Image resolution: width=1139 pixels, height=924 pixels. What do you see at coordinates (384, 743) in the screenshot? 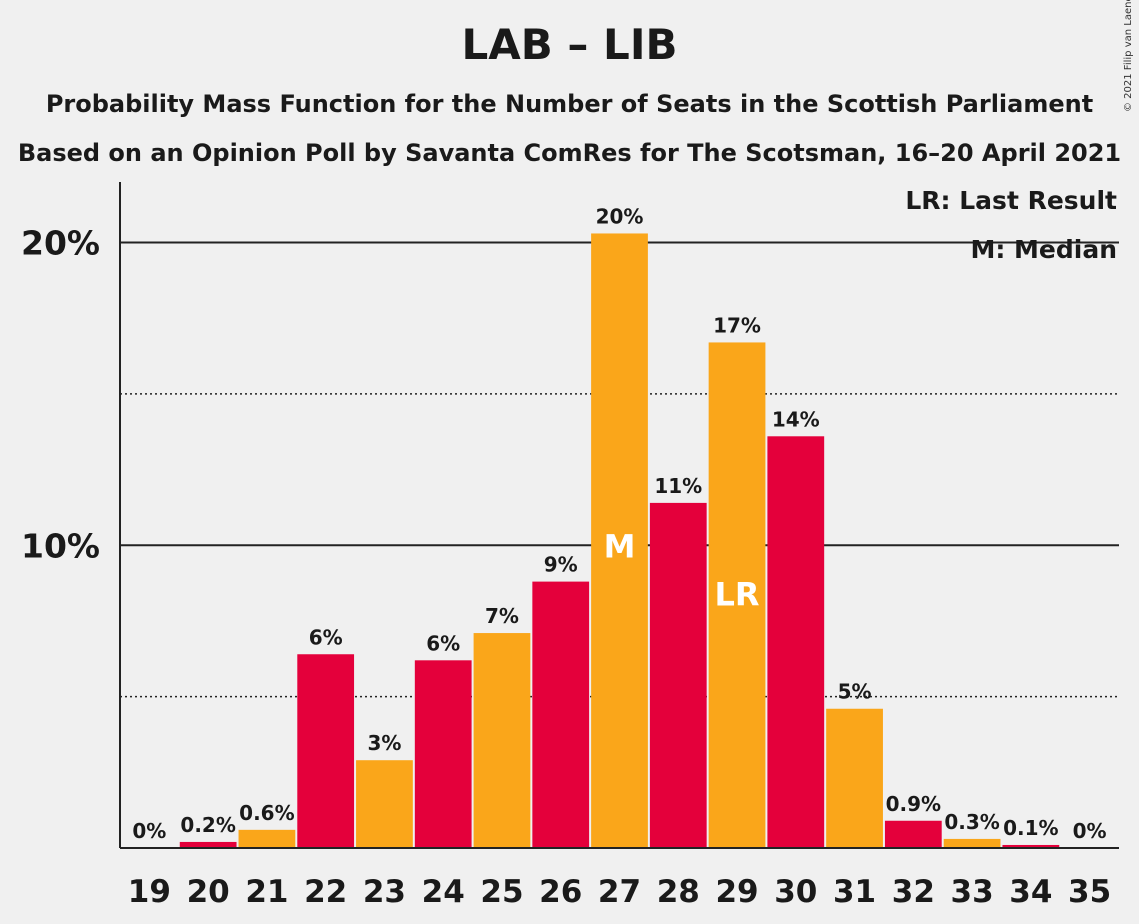
I see `data-label-23: 3%` at bounding box center [384, 743].